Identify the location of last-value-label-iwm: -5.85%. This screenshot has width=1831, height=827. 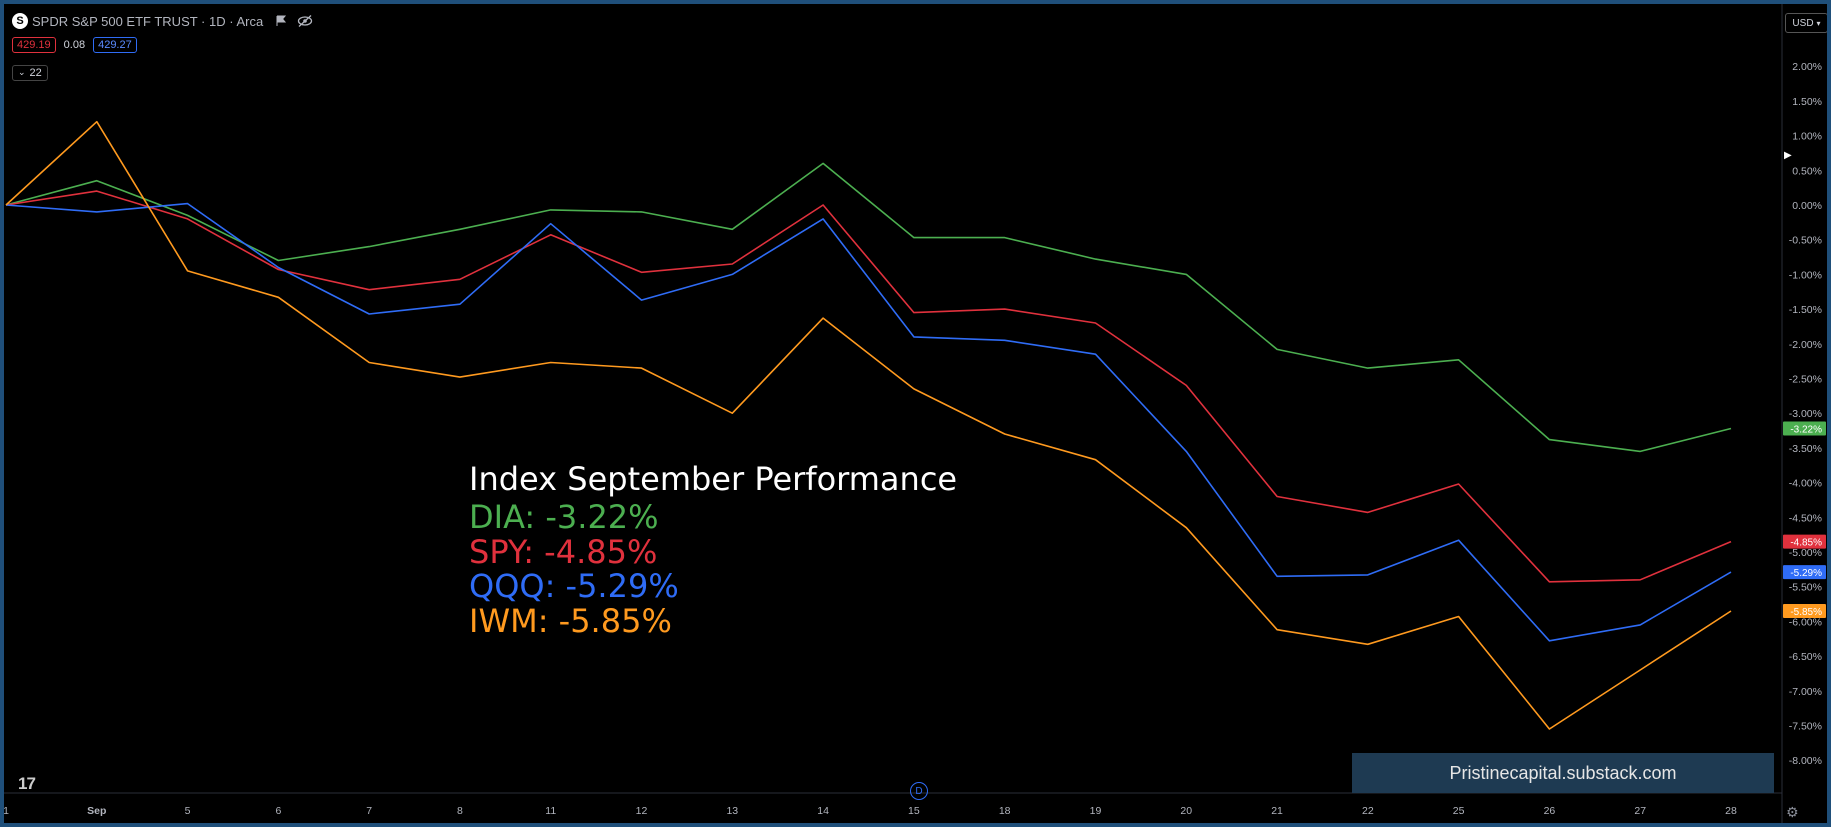
(1806, 612).